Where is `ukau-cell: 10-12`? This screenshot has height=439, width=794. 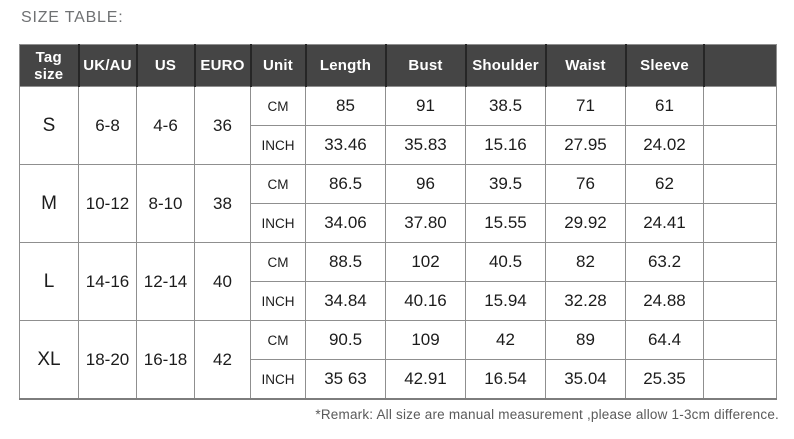 ukau-cell: 10-12 is located at coordinates (107, 203).